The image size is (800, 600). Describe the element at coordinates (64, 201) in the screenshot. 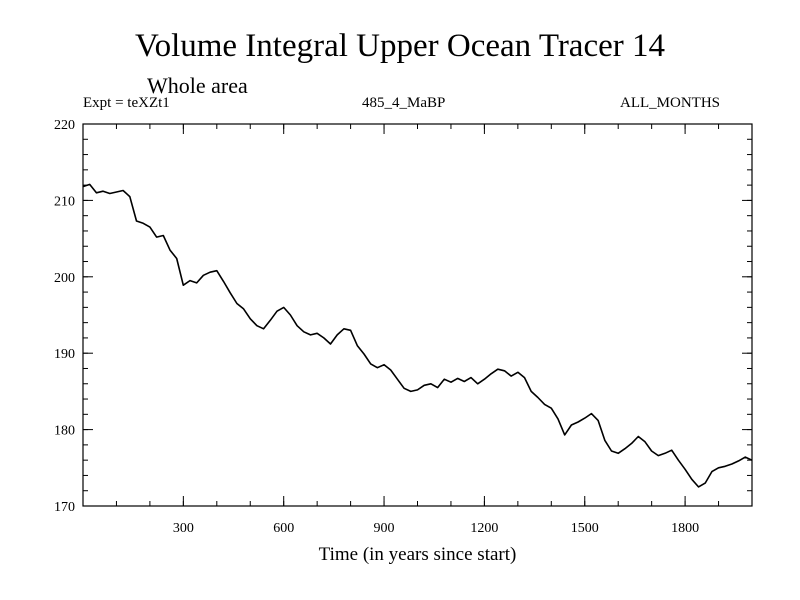

I see `y-tick-label: 210` at that location.